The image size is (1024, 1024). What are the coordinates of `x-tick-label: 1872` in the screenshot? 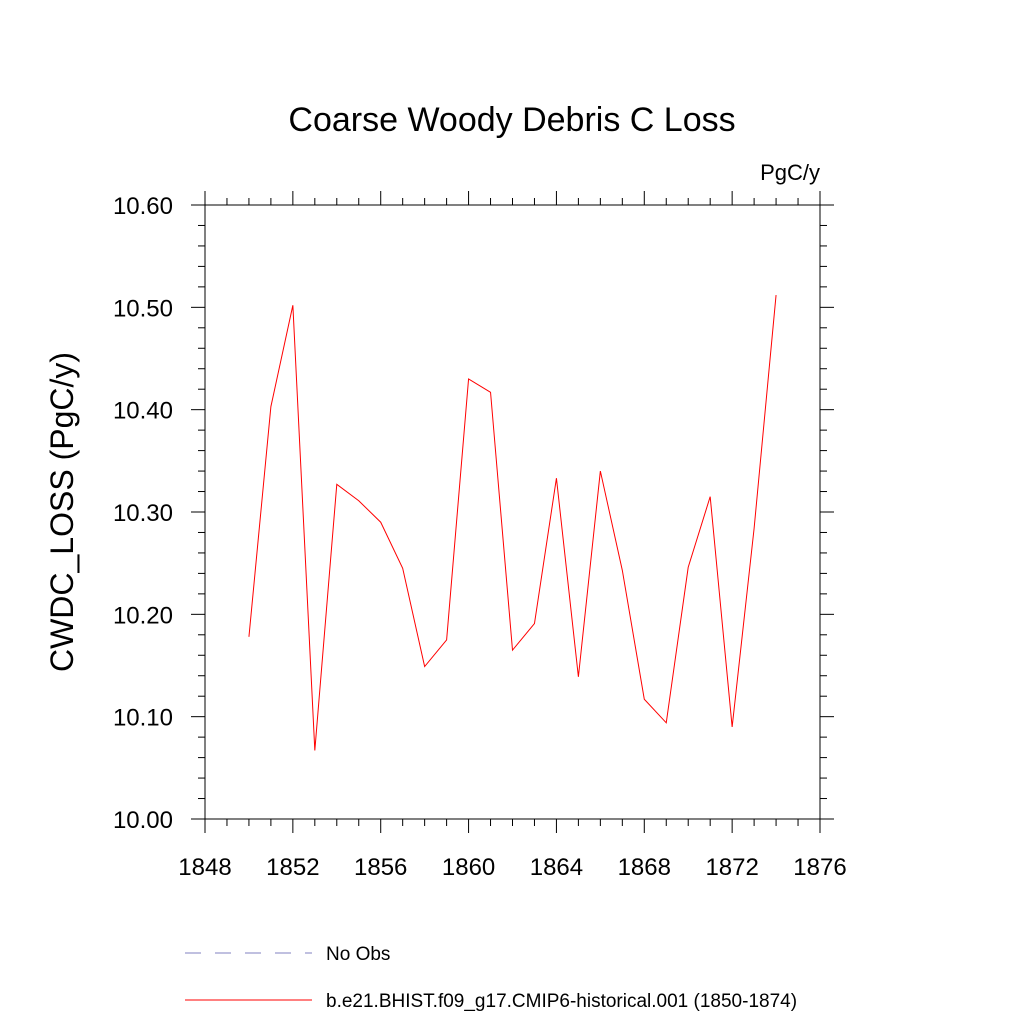 It's located at (731, 867).